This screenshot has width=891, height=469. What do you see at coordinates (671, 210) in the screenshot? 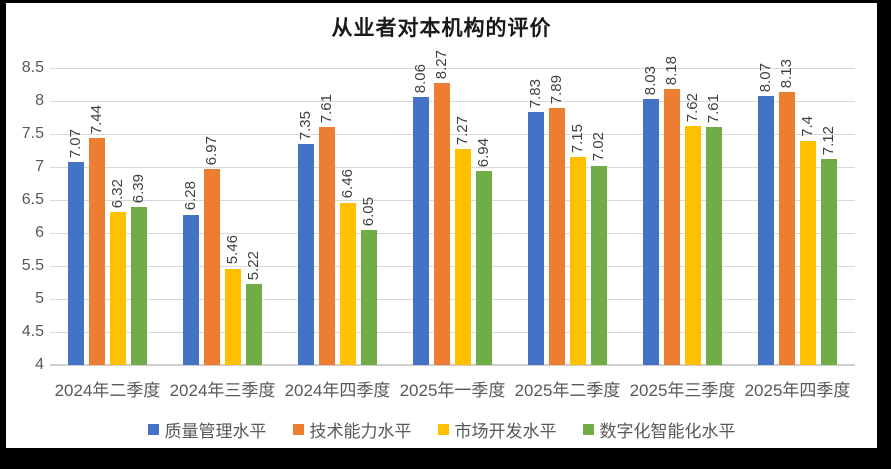
I see `bar: 8.18` at bounding box center [671, 210].